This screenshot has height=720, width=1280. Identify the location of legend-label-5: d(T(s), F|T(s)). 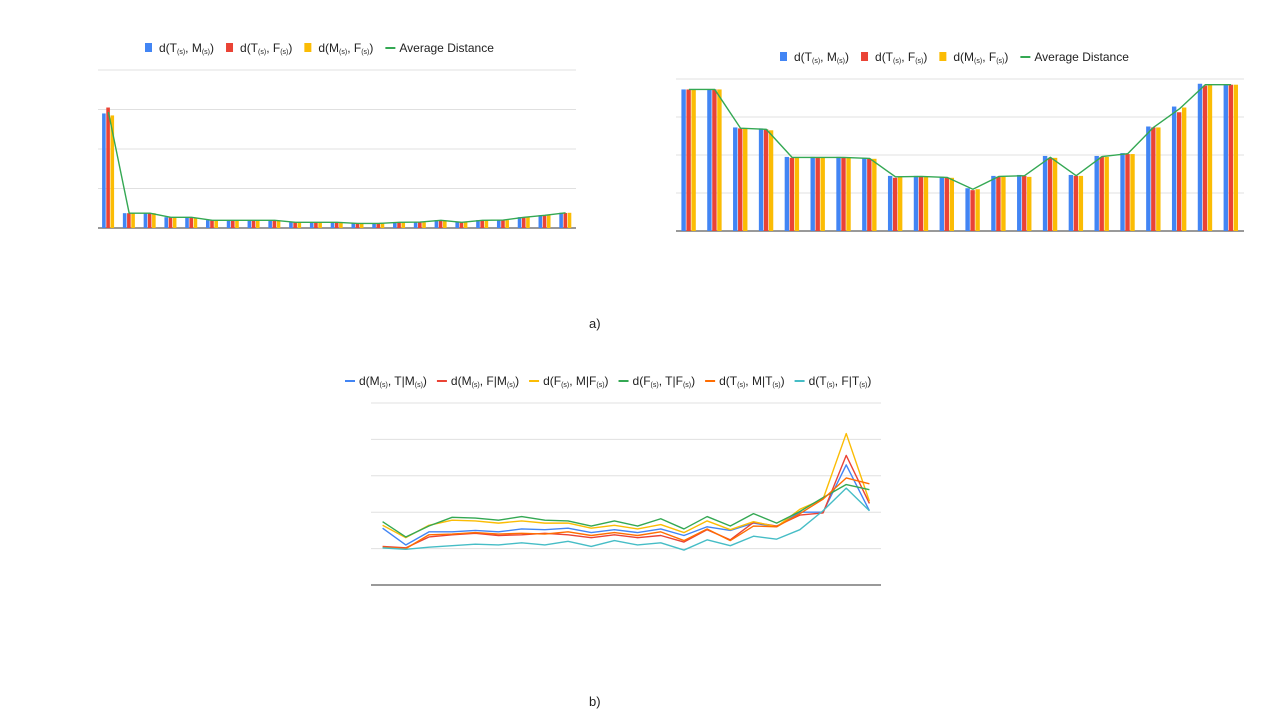
(840, 381).